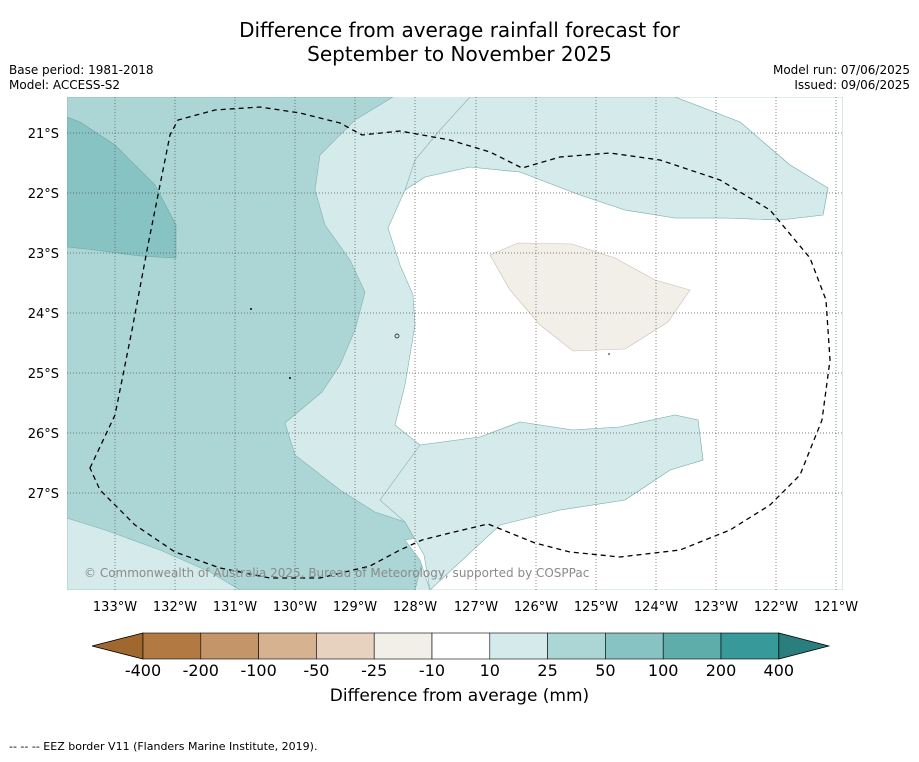 This screenshot has width=919, height=762. I want to click on meta-left: Base period: 1981-2018 Model: ACCESS-S2, so click(81, 78).